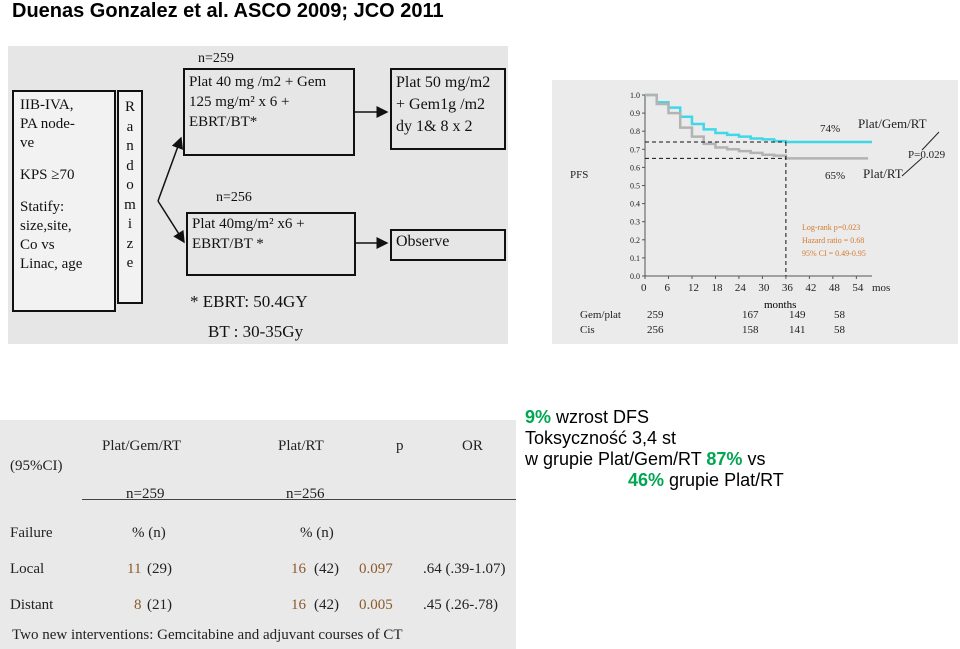 Image resolution: width=960 pixels, height=649 pixels. What do you see at coordinates (635, 258) in the screenshot?
I see `y-tick-label: 0.1` at bounding box center [635, 258].